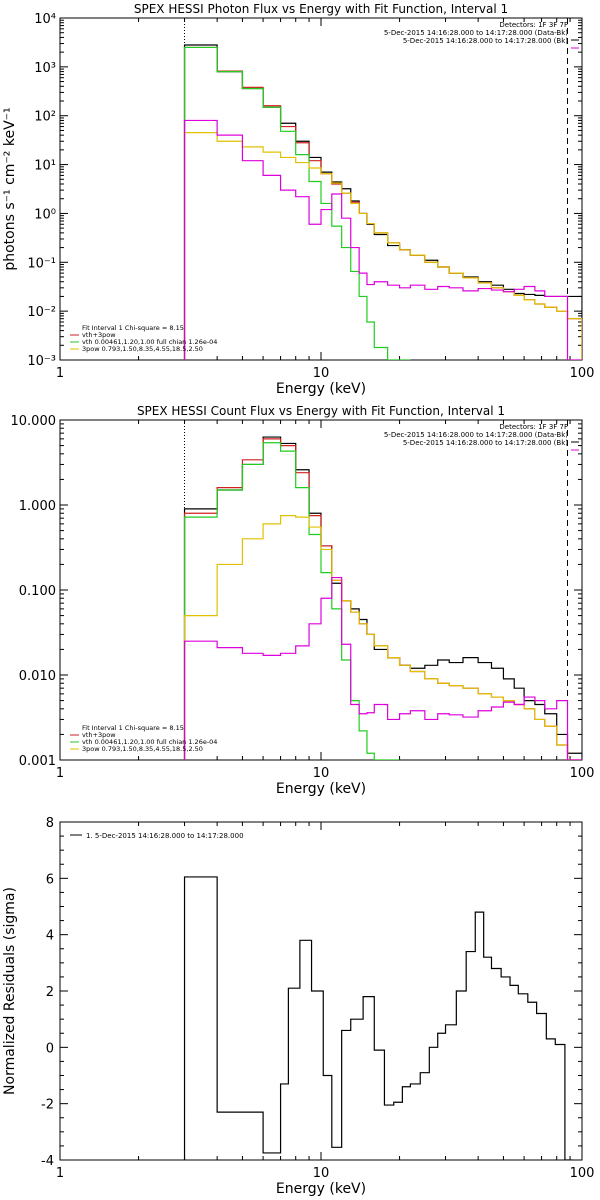  Describe the element at coordinates (34, 421) in the screenshot. I see `y-tick-label: 10.000` at that location.